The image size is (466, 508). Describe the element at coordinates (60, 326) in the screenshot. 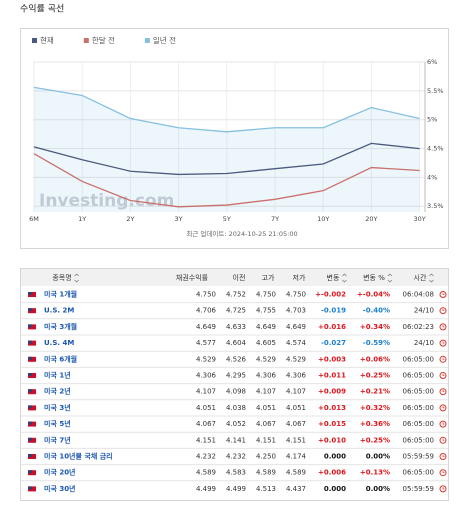

I see `instrument-name: 미국 3개월` at that location.